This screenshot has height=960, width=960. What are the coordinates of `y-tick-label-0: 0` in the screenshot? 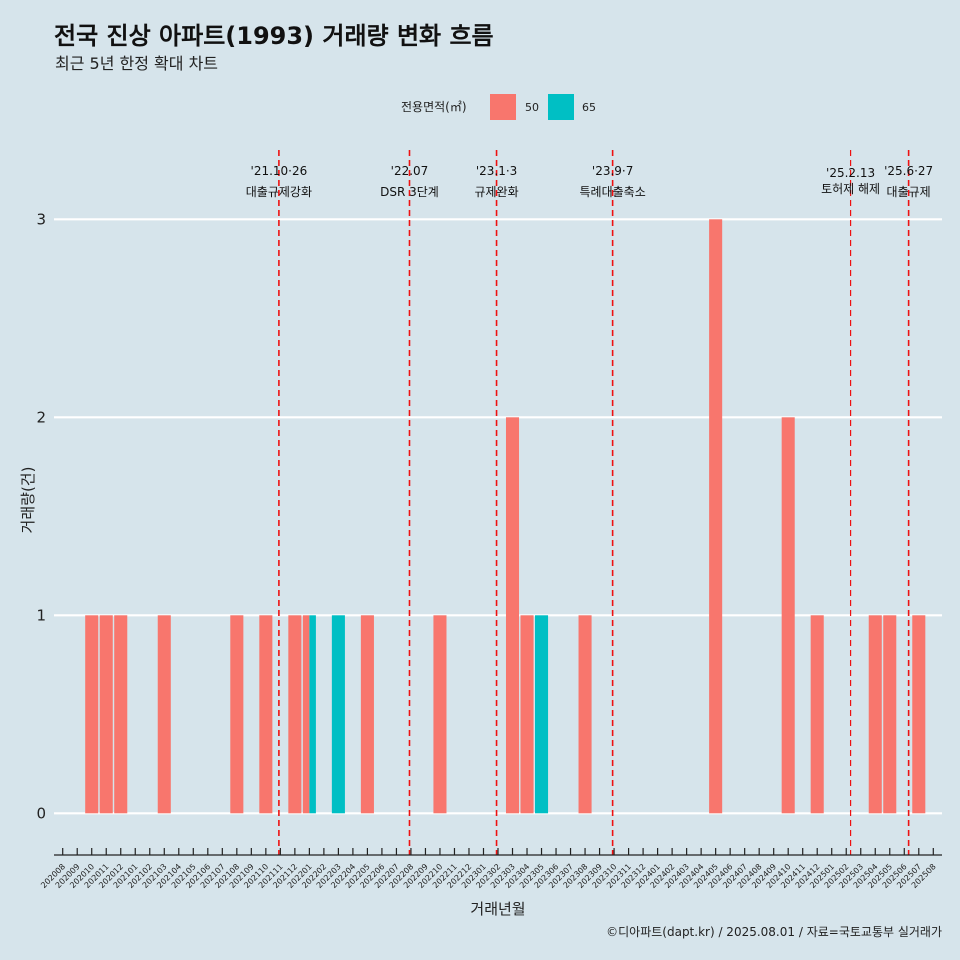 It's located at (41, 813).